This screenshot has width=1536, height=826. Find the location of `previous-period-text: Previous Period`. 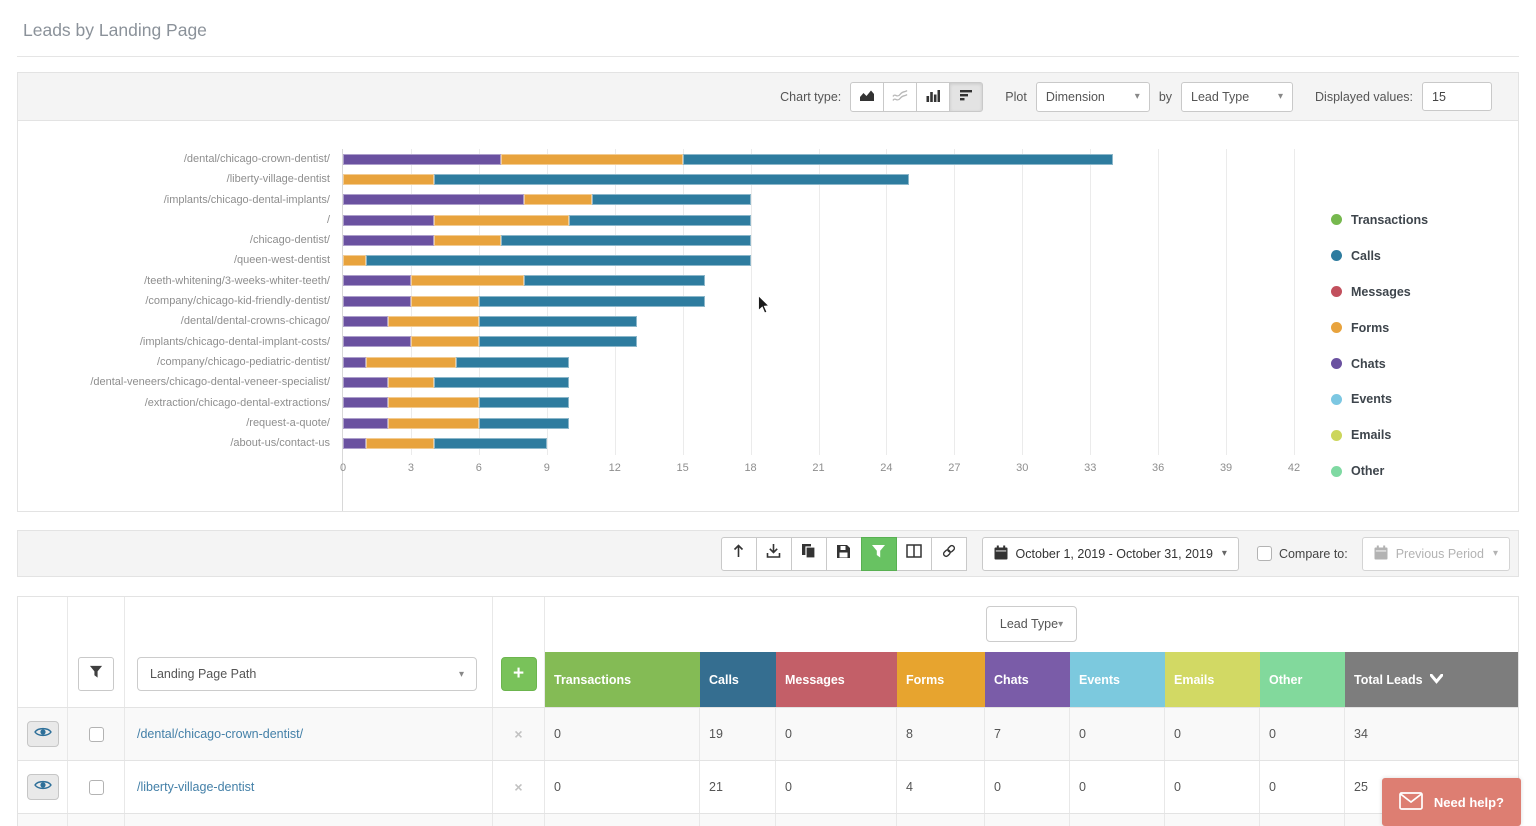

previous-period-text: Previous Period is located at coordinates (1439, 553).